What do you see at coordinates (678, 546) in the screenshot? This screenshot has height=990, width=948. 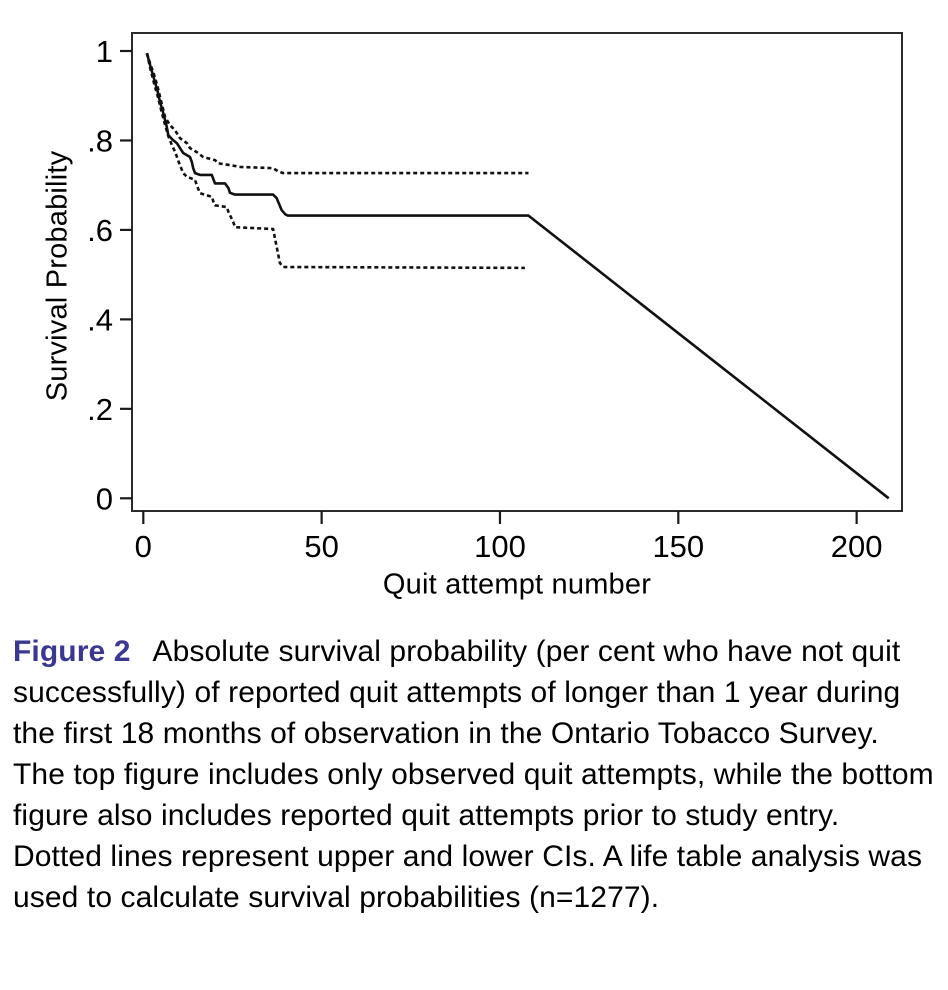 I see `x-tick-label: 150` at bounding box center [678, 546].